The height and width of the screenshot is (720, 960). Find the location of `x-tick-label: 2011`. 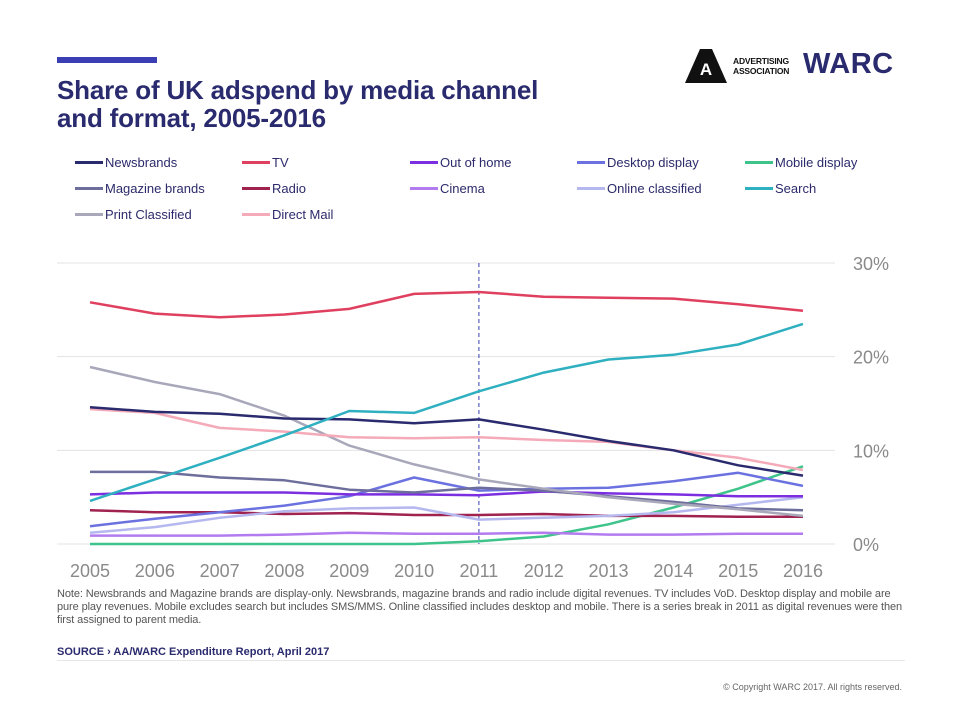

x-tick-label: 2011 is located at coordinates (479, 571).